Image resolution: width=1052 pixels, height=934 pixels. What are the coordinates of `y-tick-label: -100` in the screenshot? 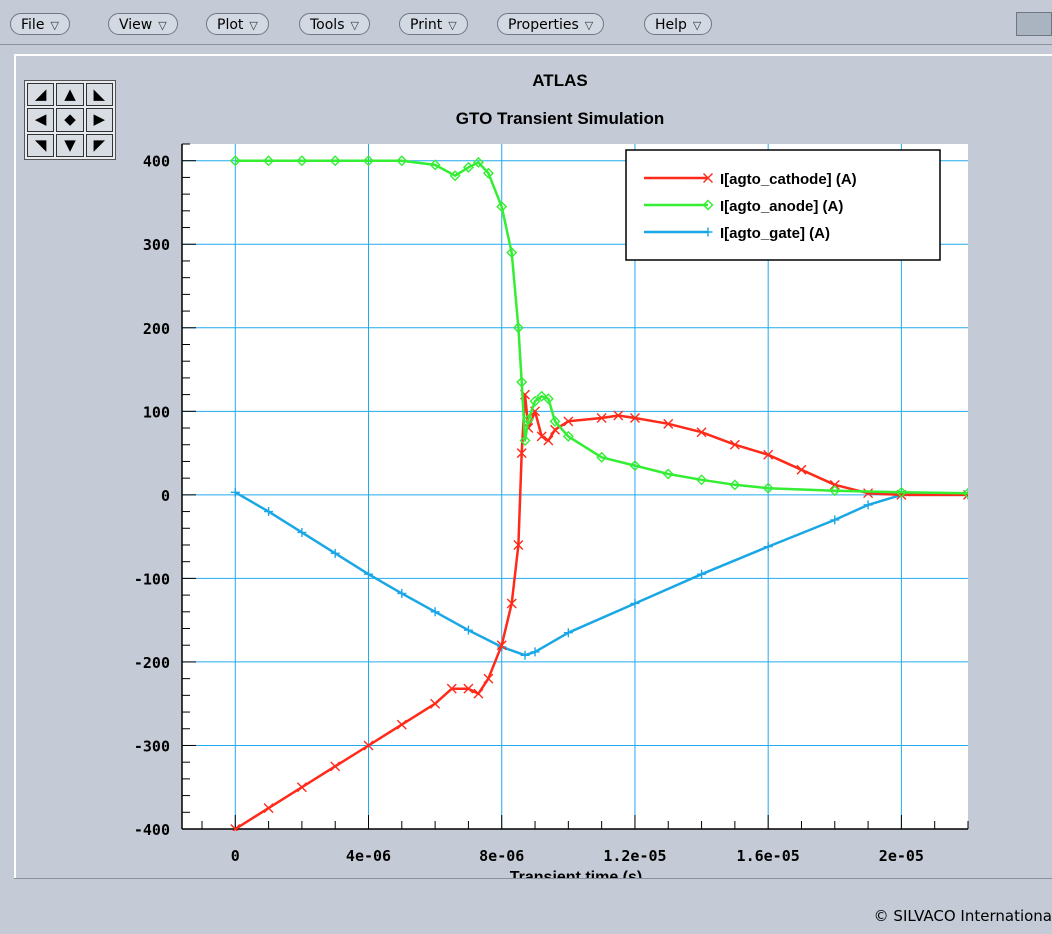 It's located at (152, 579).